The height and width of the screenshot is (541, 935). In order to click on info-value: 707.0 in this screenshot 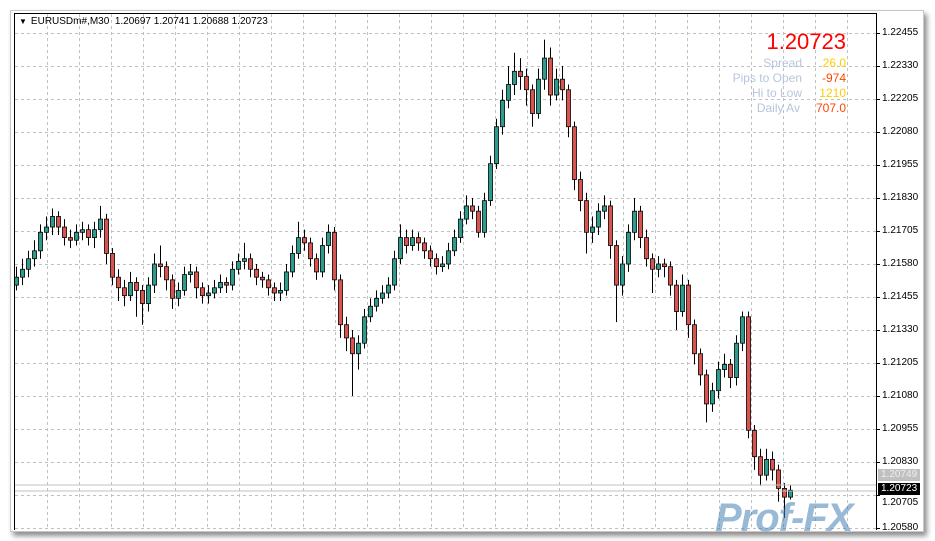, I will do `click(830, 108)`.